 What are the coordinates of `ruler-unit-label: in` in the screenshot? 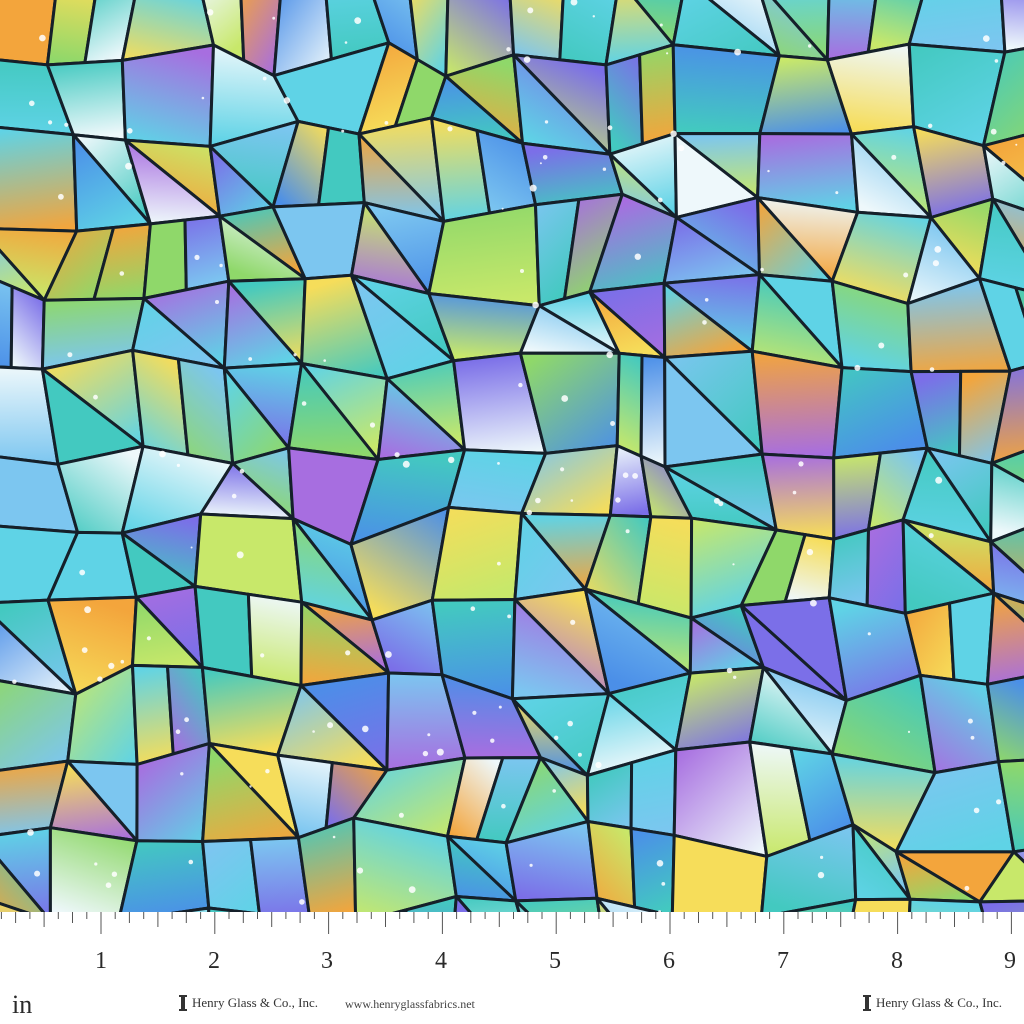 It's located at (22, 1004).